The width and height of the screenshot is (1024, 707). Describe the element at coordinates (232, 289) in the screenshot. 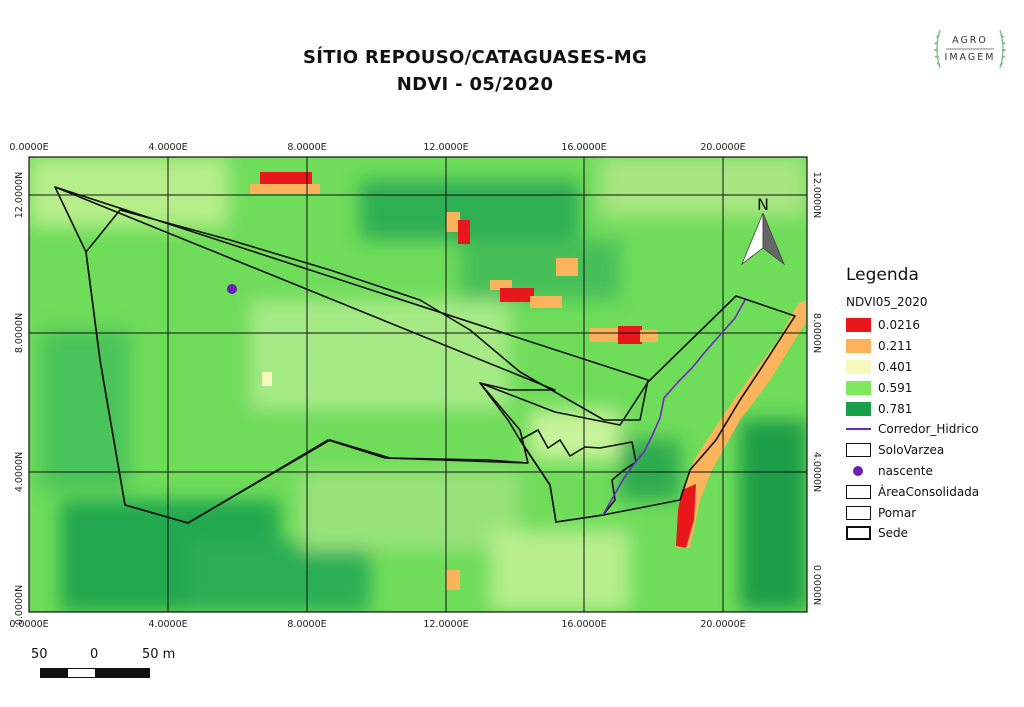

I see `nascente-point` at that location.